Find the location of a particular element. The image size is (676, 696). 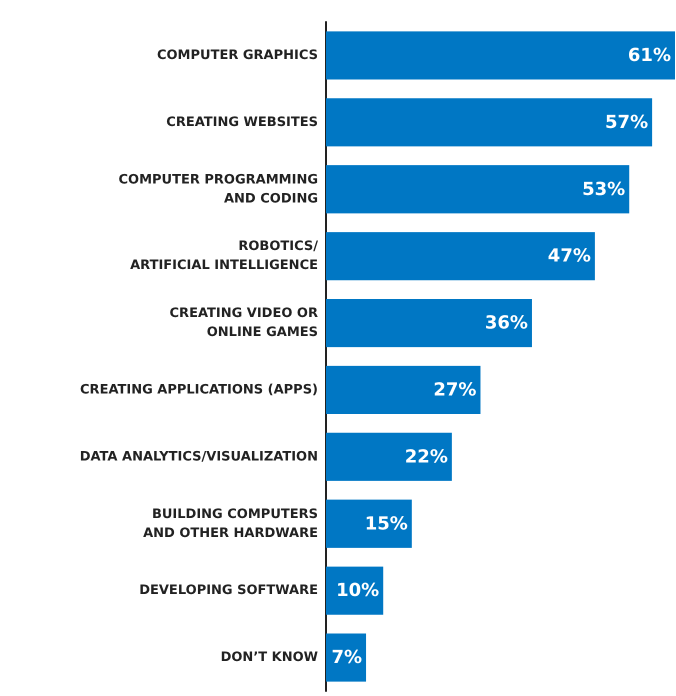

y-tick-label: CREATING APPLICATIONS (APPS) is located at coordinates (199, 390).